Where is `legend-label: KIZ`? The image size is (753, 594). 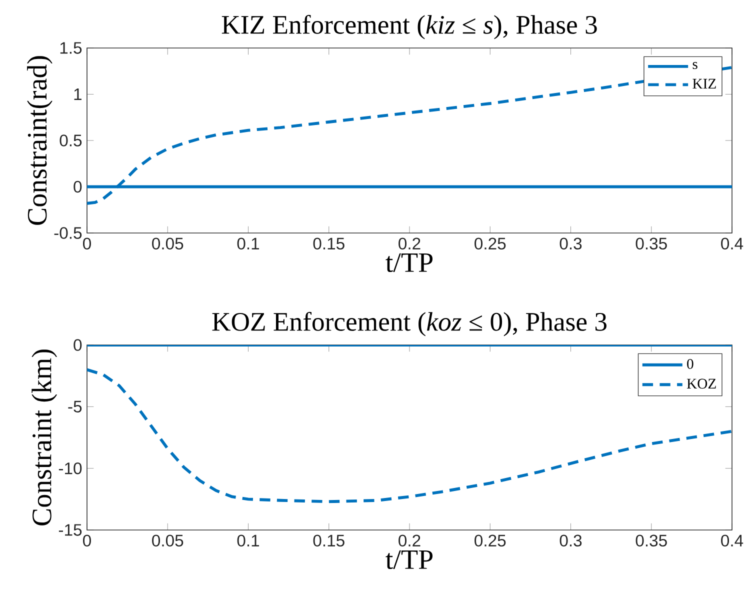 legend-label: KIZ is located at coordinates (704, 83).